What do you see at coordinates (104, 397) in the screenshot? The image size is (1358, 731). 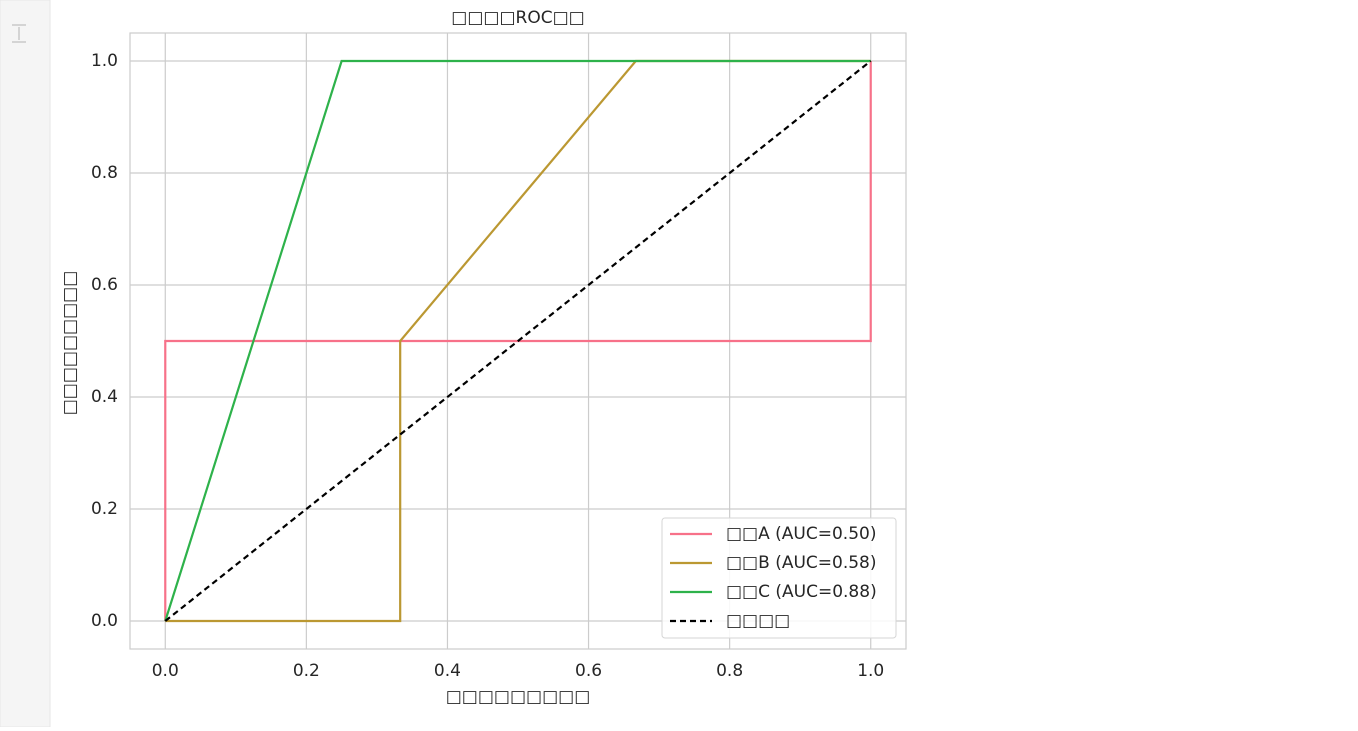 I see `y-tick-label: 0.4` at bounding box center [104, 397].